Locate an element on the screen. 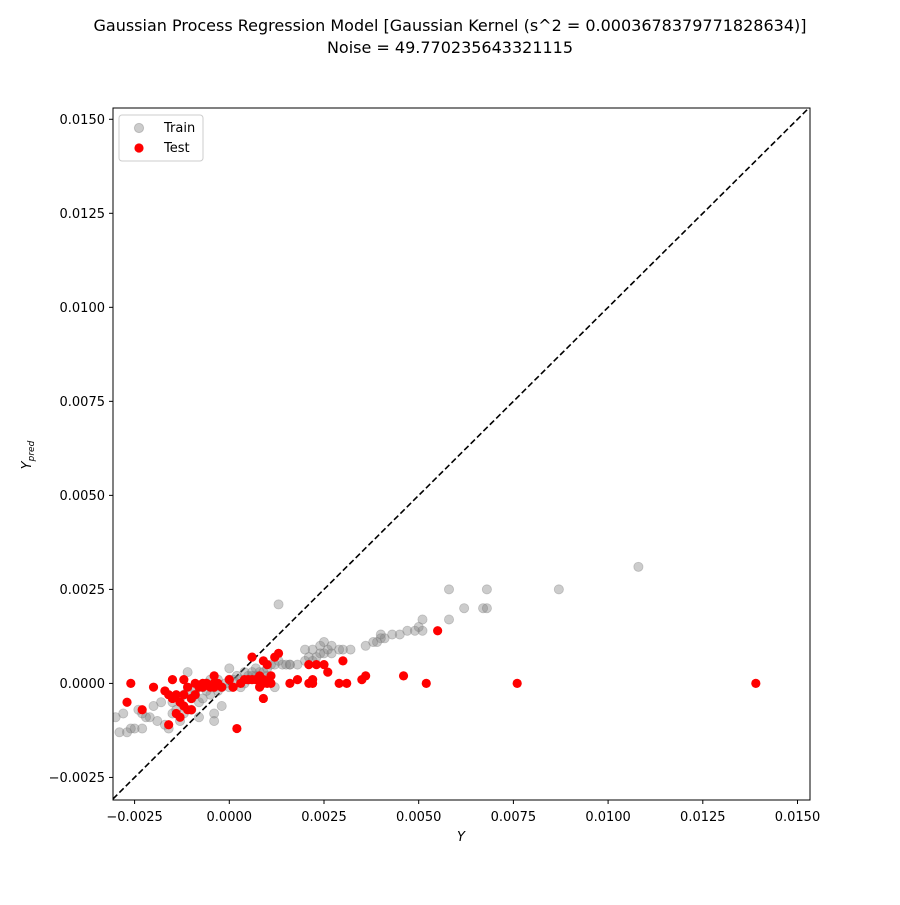 This screenshot has height=905, width=900. x-tick-label: 0.0025 is located at coordinates (324, 817).